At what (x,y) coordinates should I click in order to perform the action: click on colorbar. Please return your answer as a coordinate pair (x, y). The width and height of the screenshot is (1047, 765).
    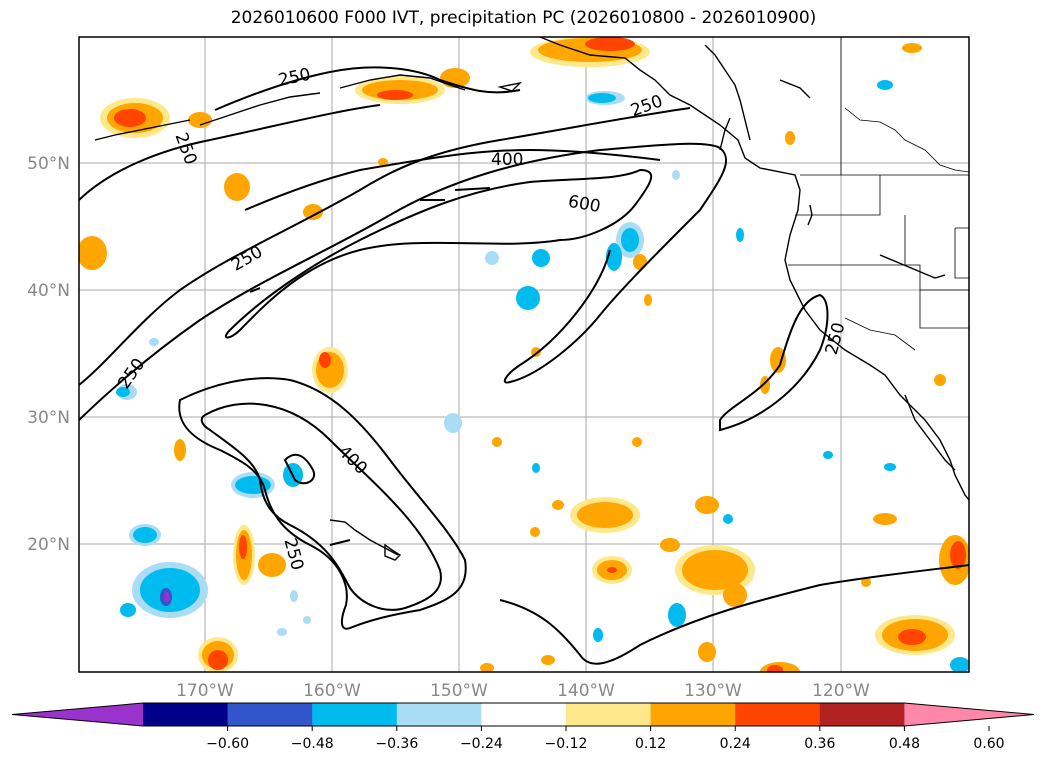
    Looking at the image, I should click on (523, 714).